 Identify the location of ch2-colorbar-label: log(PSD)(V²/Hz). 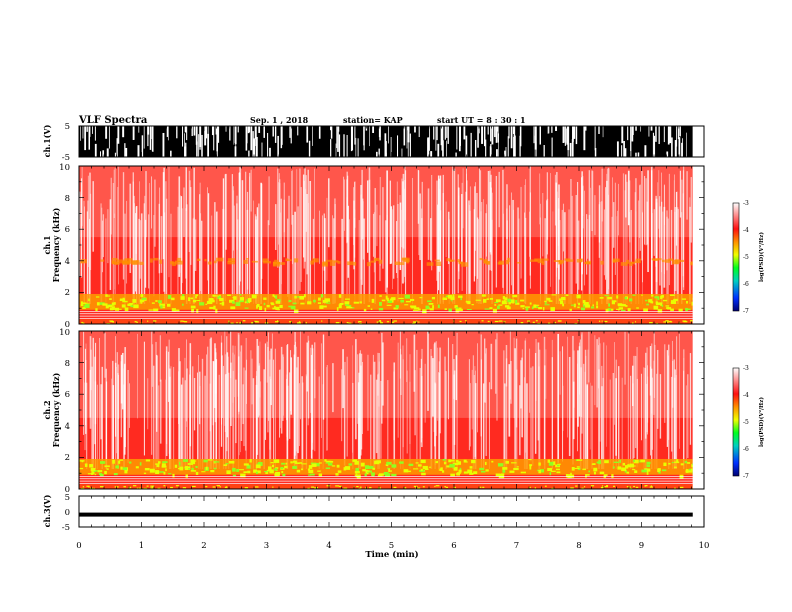
(761, 422).